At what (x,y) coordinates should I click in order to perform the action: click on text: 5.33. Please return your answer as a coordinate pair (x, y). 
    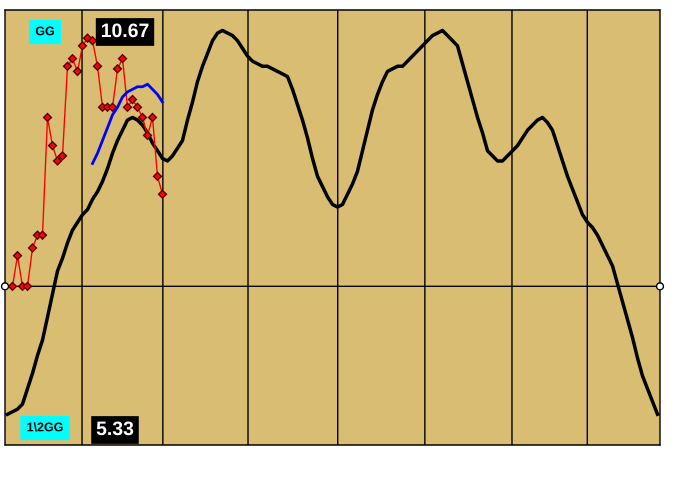
    Looking at the image, I should click on (115, 428).